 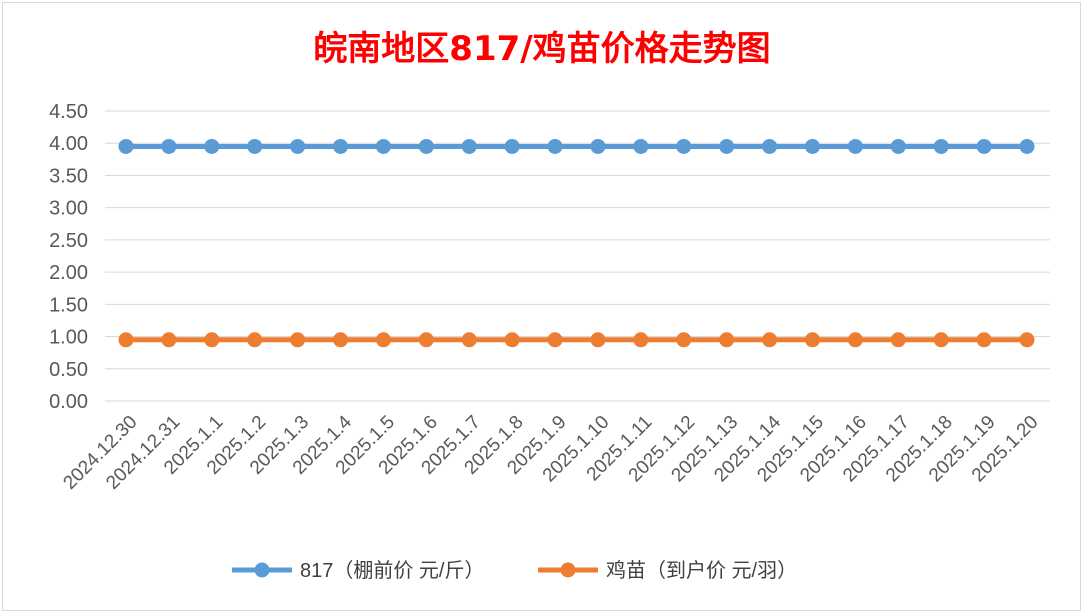 I want to click on chart-title: 皖南地区817/鸡苗价格走势图, so click(x=541, y=49).